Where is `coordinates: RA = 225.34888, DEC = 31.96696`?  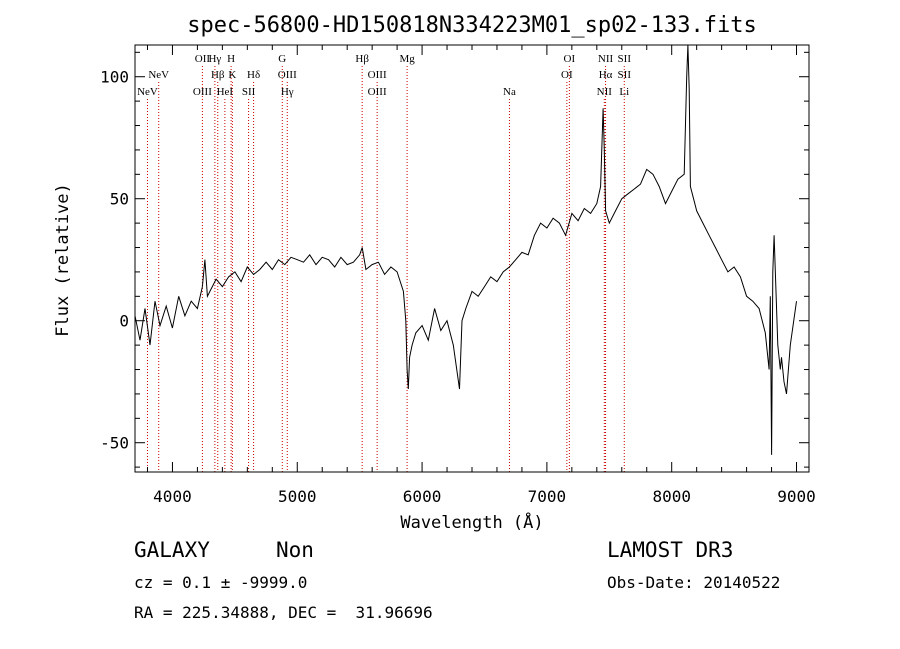 coordinates: RA = 225.34888, DEC = 31.96696 is located at coordinates (283, 612).